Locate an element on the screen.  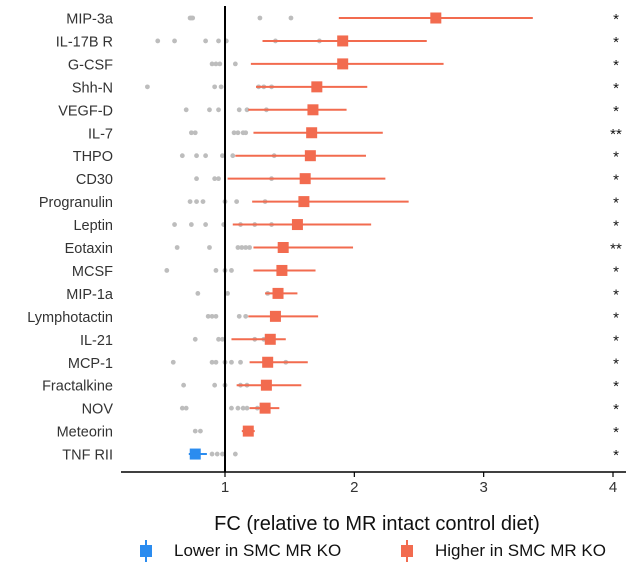
y-label: Shh-N is located at coordinates (92, 88).